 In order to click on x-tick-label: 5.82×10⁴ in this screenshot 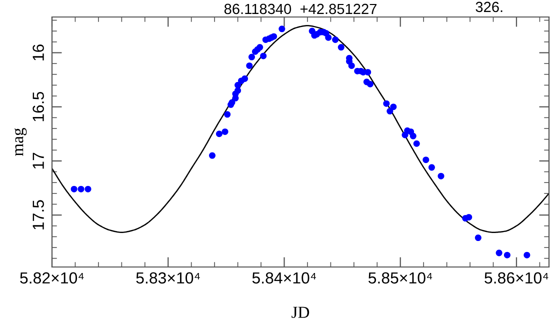, I will do `click(52, 278)`.